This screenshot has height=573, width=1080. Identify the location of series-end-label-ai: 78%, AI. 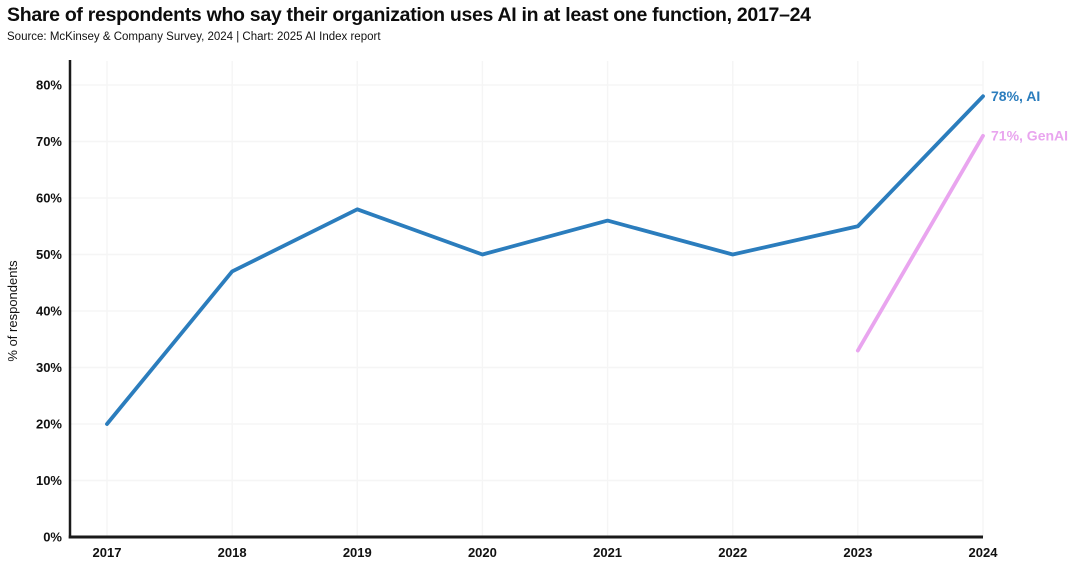
(1015, 96).